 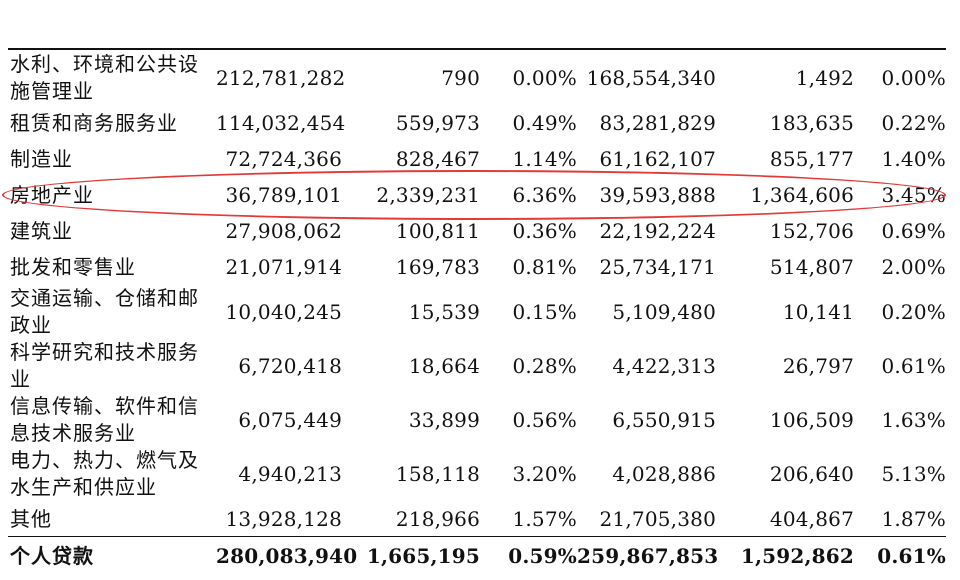 What do you see at coordinates (811, 518) in the screenshot?
I see `value-cell-4: 404,867` at bounding box center [811, 518].